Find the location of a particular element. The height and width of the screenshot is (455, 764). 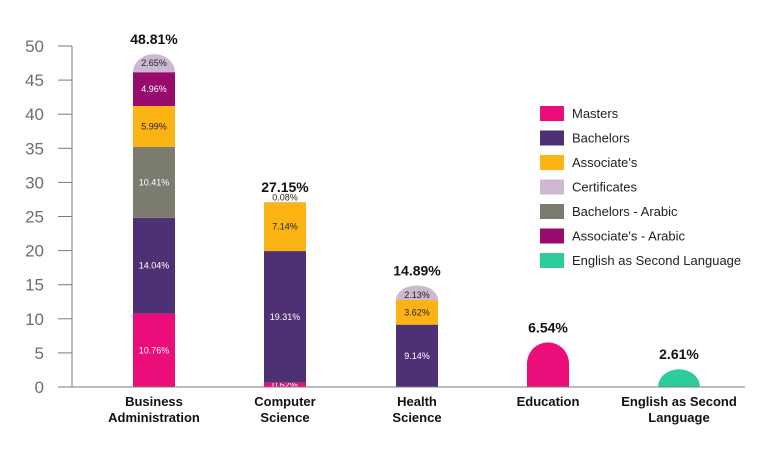

legend-item-associate-s-arabic: Associate's - Arabic is located at coordinates (613, 236).